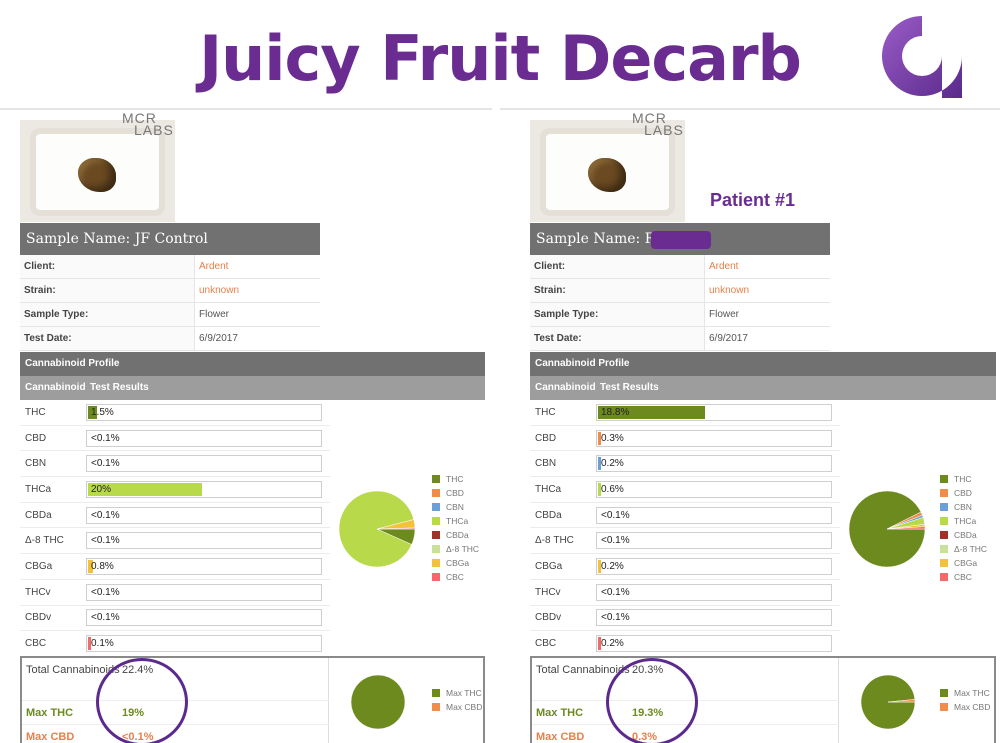  I want to click on cannabinoid-profile-header: Cannabinoid Profile, so click(252, 364).